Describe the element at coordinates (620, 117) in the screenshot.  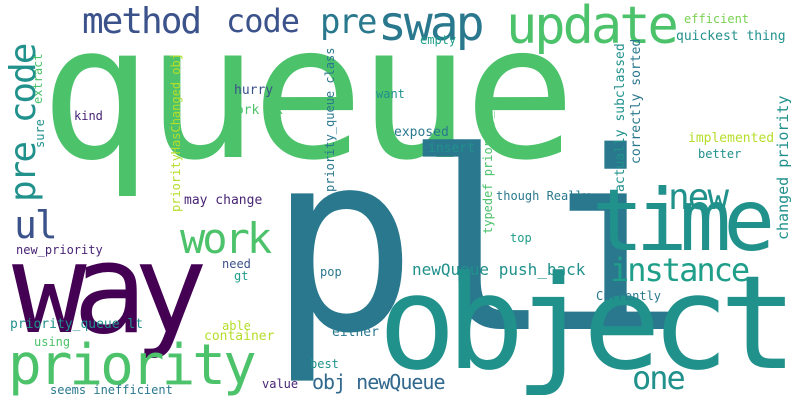
I see `word-actually-subclassed: actually subclassed` at that location.